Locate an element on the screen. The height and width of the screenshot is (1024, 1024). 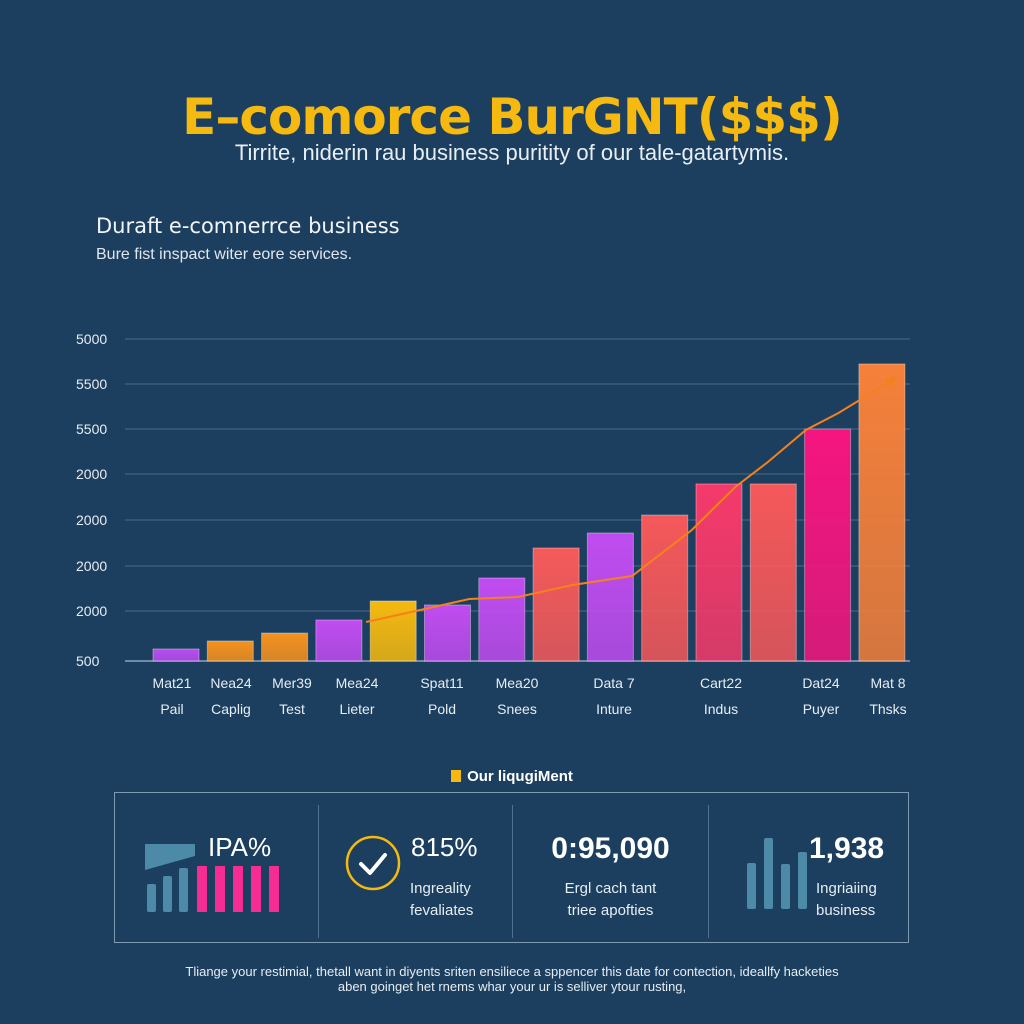
x-axis-label: Pold is located at coordinates (442, 709).